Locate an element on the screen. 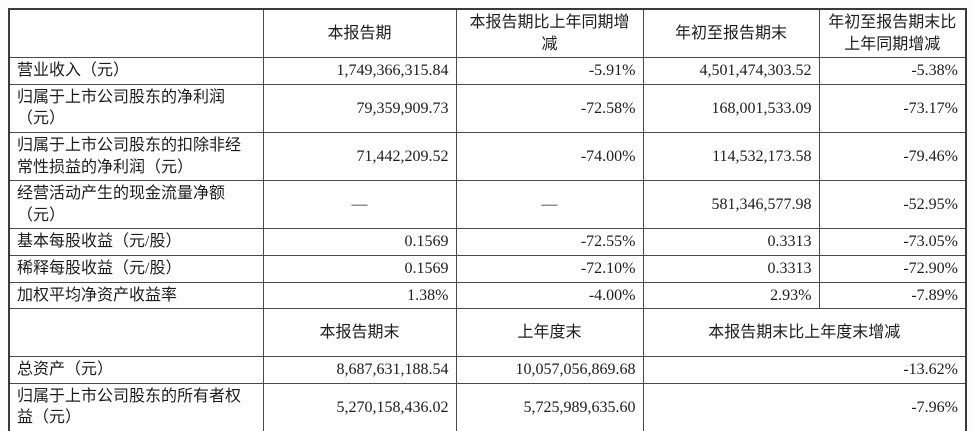  cell-ytd-change: -79.46% is located at coordinates (892, 156).